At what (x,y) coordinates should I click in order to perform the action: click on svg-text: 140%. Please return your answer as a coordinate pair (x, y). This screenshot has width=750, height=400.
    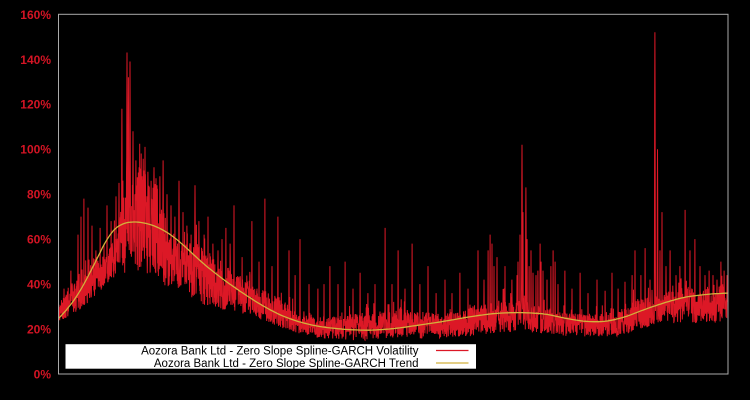
    Looking at the image, I should click on (35, 60).